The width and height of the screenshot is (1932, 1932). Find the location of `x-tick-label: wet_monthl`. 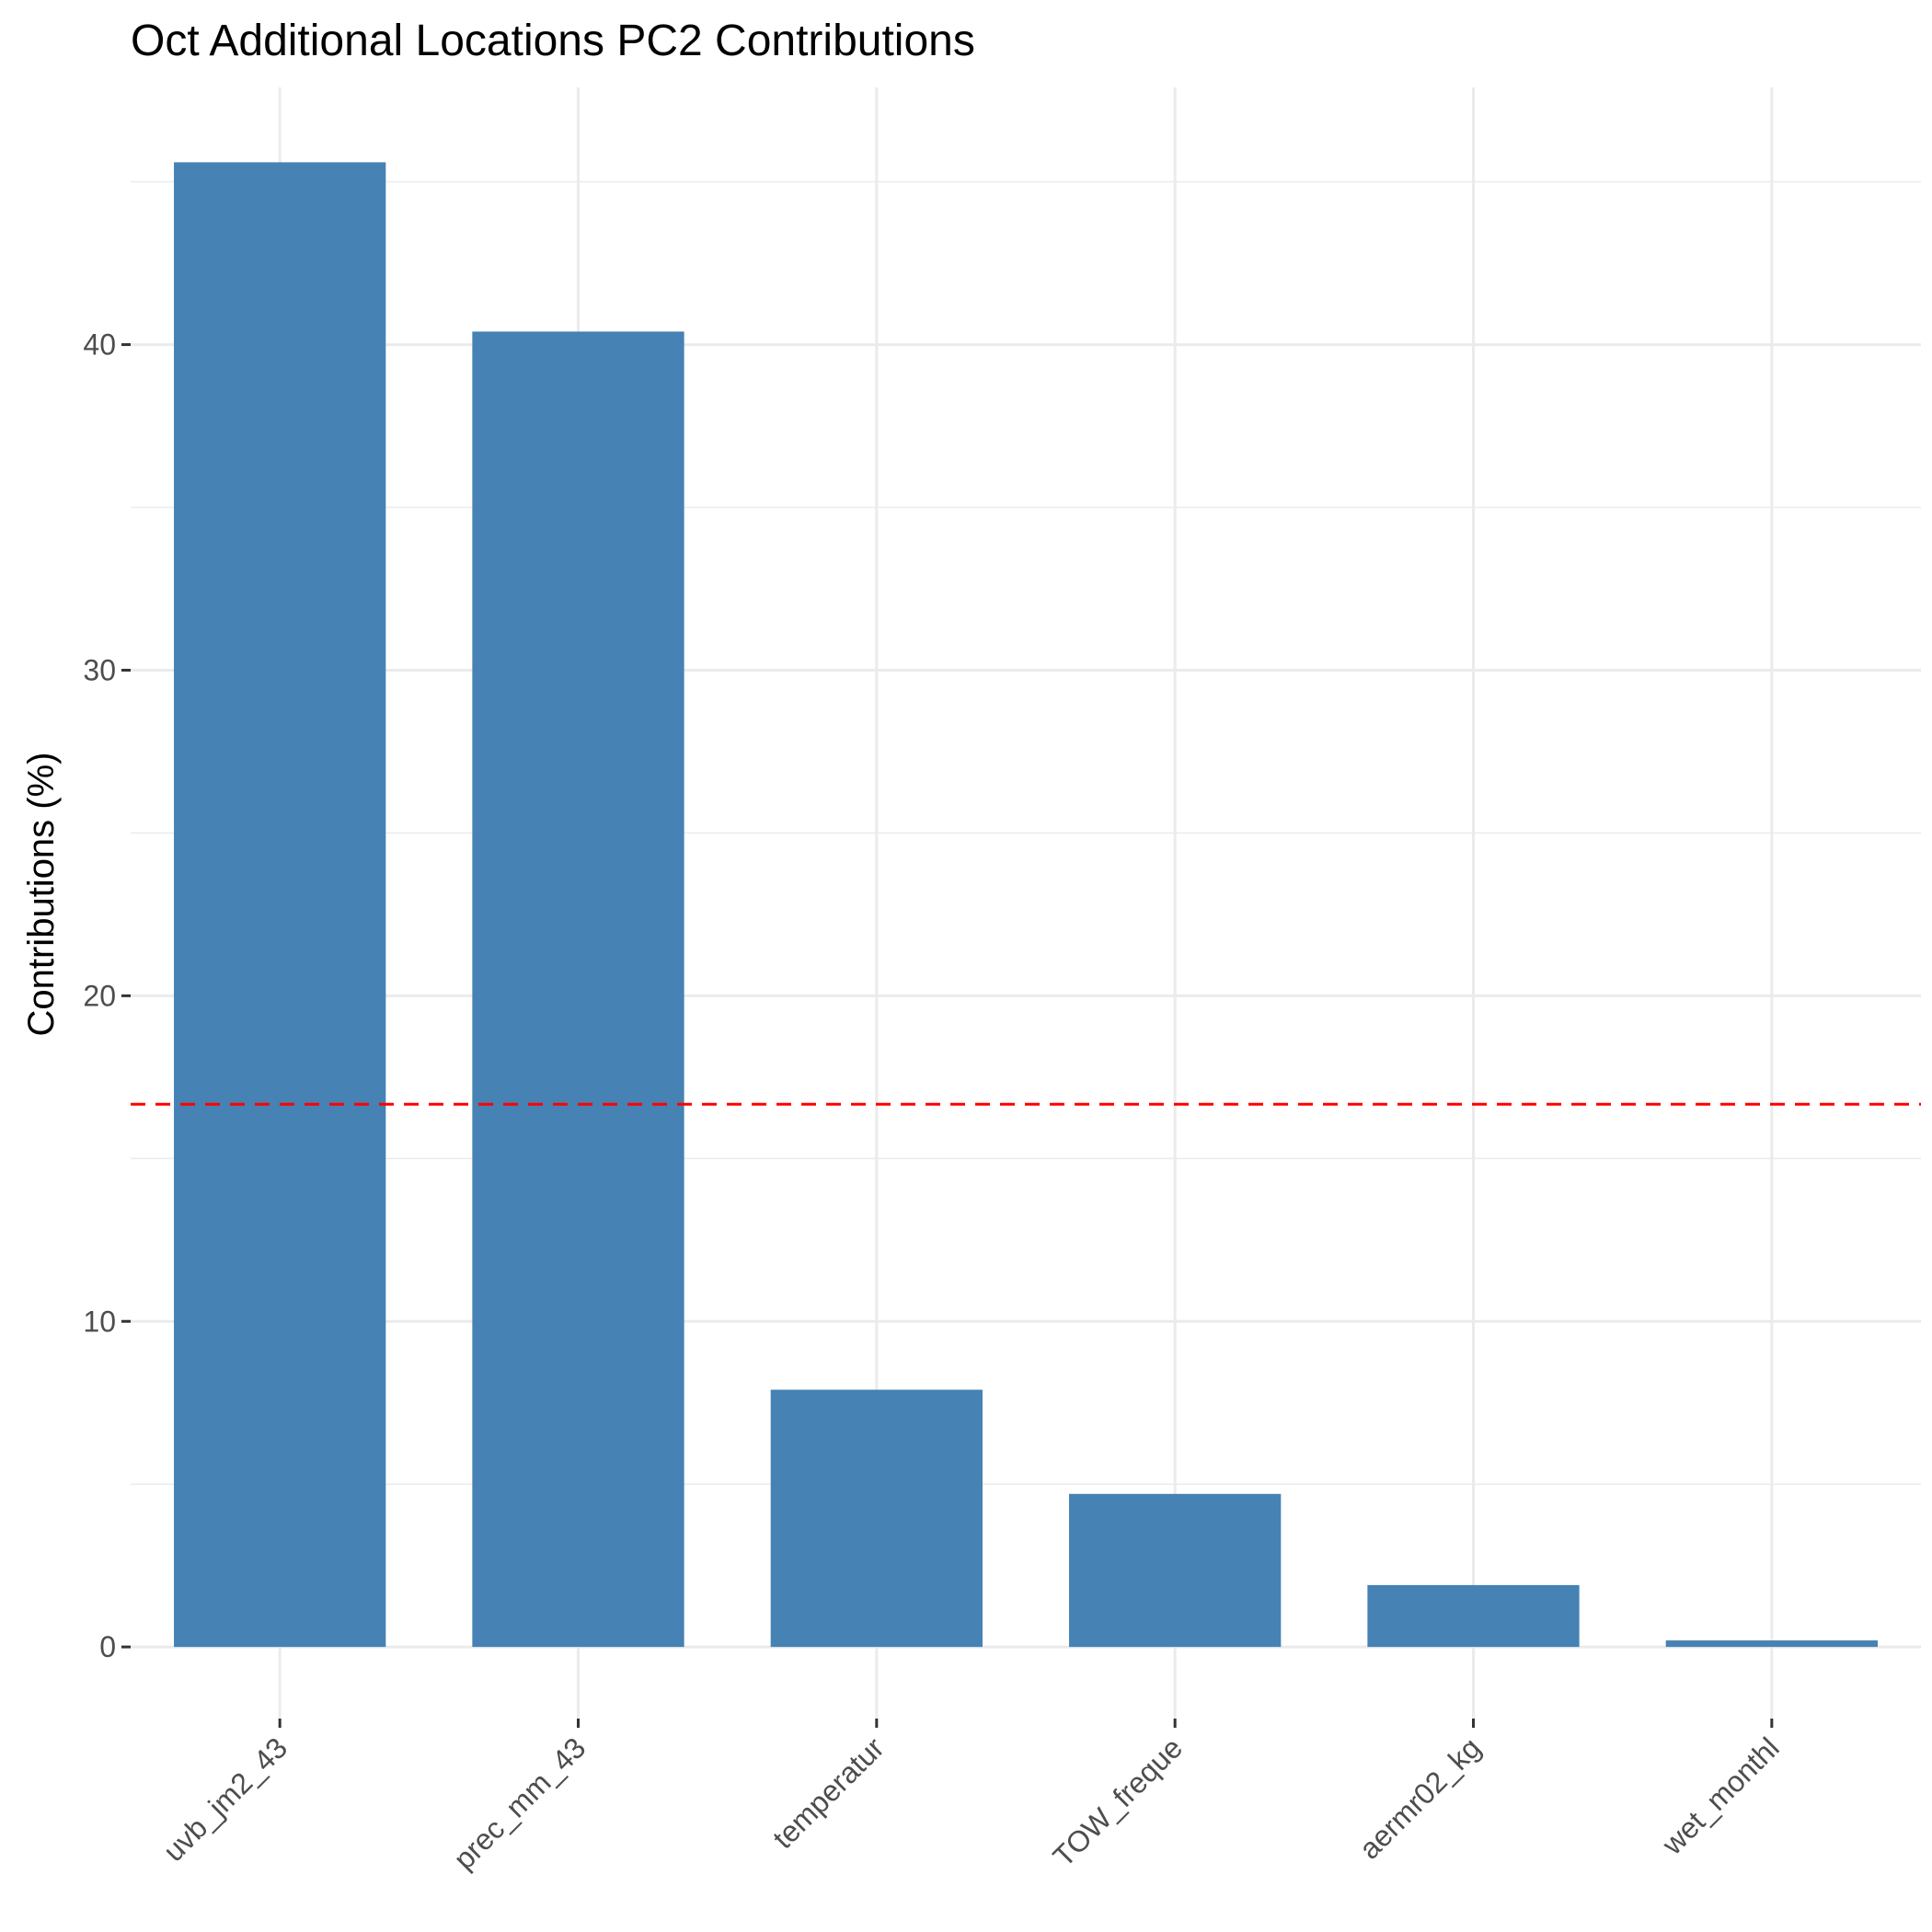

x-tick-label: wet_monthl is located at coordinates (1720, 1796).